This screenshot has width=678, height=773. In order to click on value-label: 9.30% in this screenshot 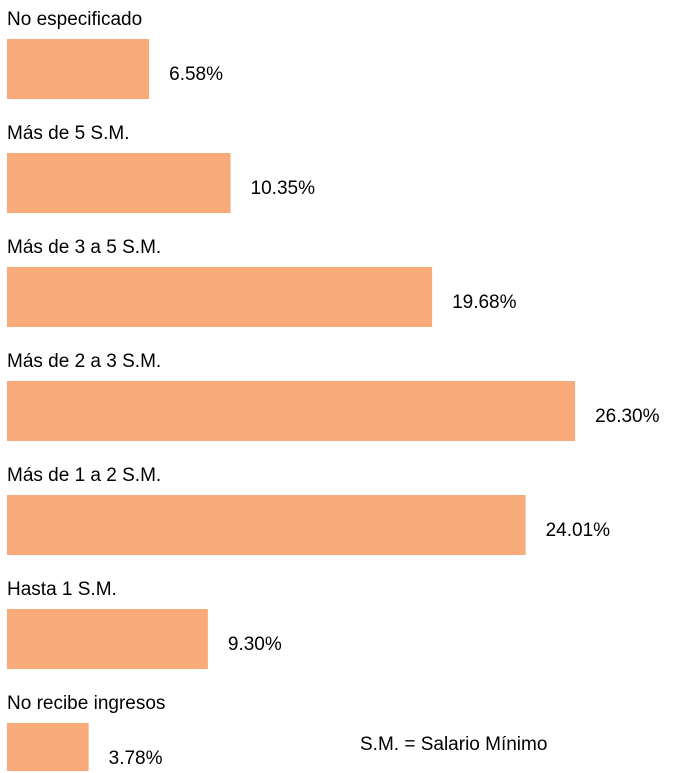, I will do `click(255, 644)`.